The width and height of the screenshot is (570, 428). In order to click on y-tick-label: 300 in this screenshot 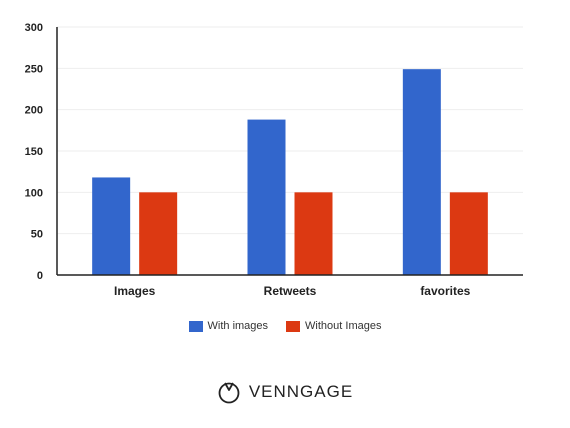, I will do `click(34, 28)`.